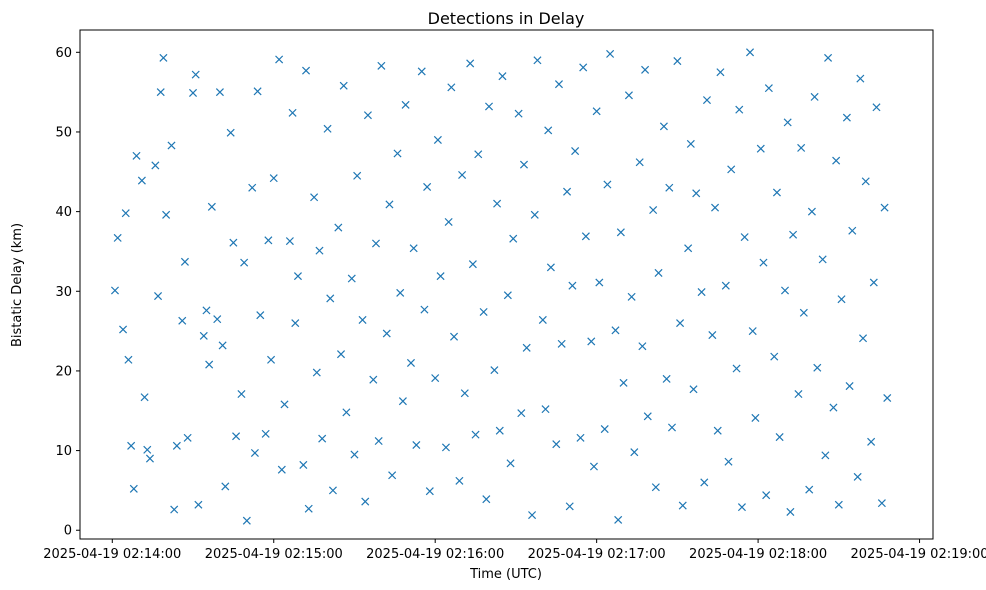 The image size is (986, 590). Describe the element at coordinates (274, 554) in the screenshot. I see `x-tick-label: 2025-04-19 02:15:00` at that location.